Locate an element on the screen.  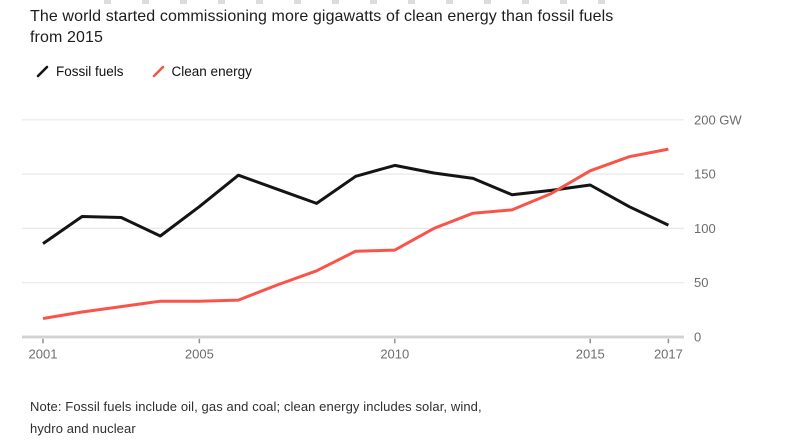
legend: Fossil fuels Clean energy is located at coordinates (144, 71).